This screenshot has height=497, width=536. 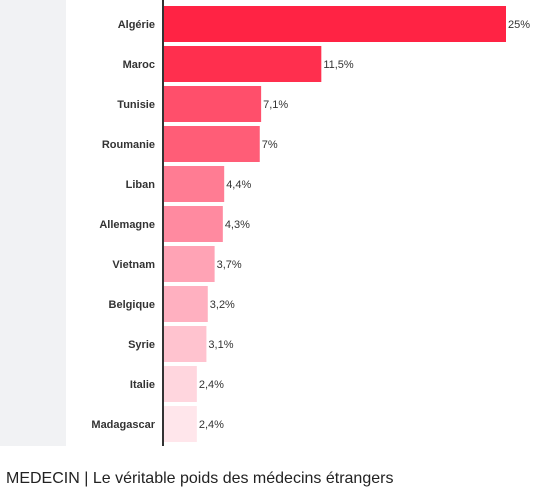 What do you see at coordinates (212, 144) in the screenshot?
I see `bar-roumanie` at bounding box center [212, 144].